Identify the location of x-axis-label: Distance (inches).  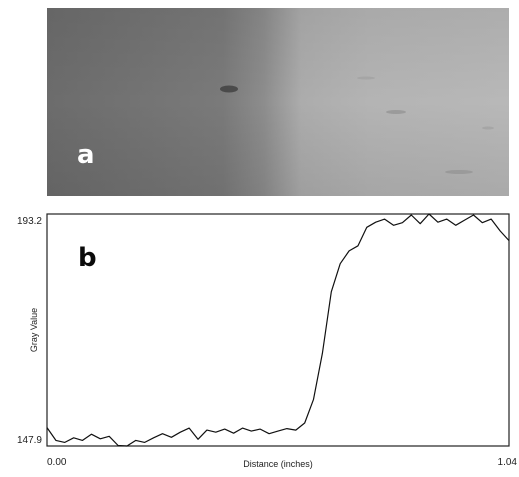
(278, 464).